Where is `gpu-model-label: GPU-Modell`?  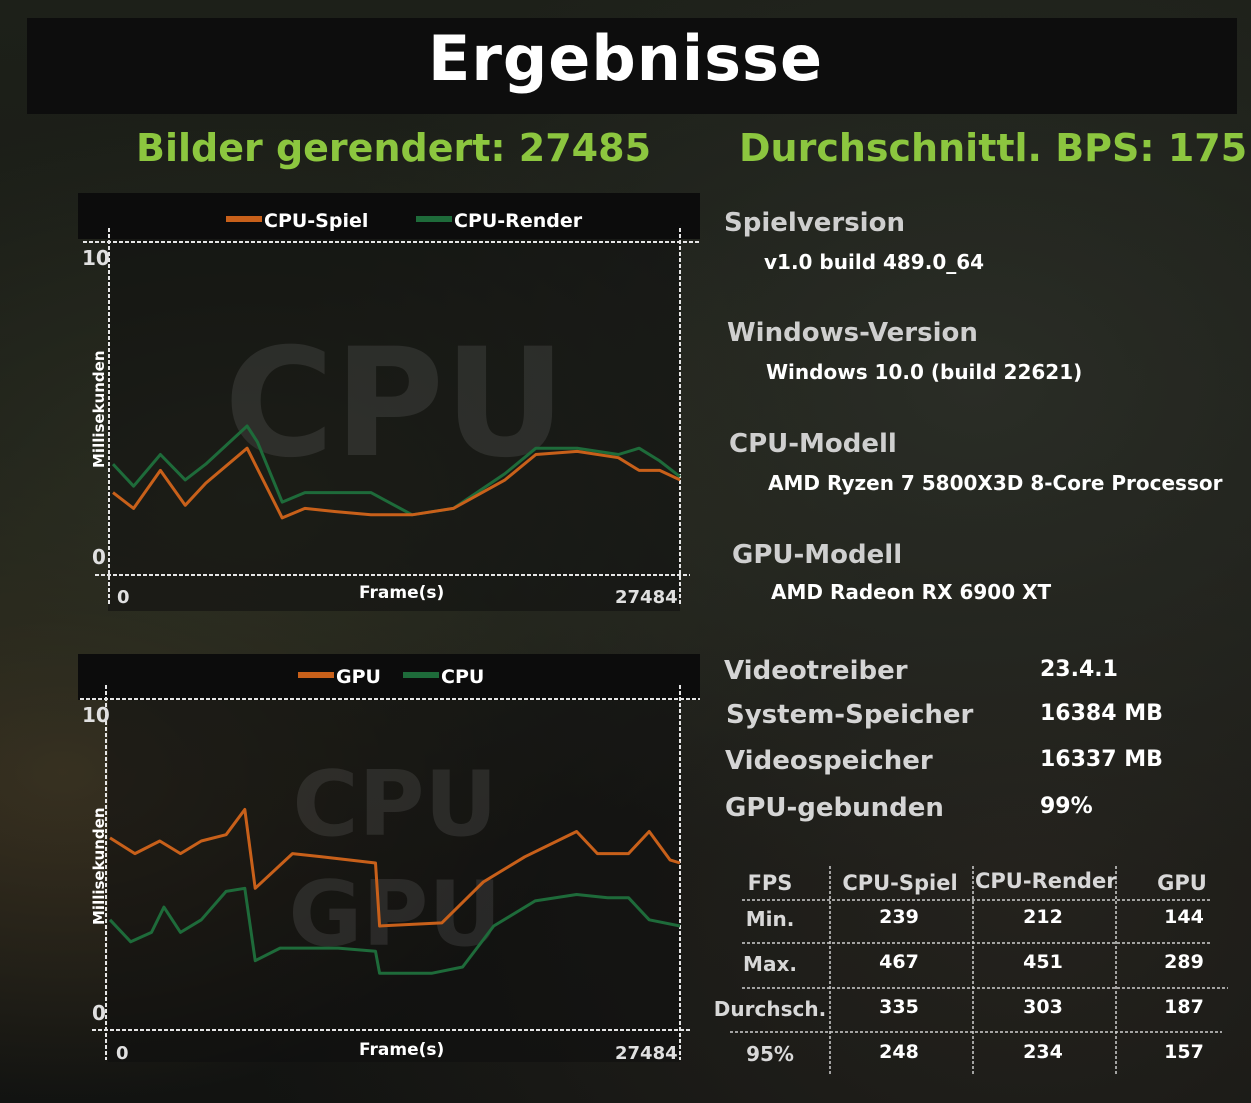
gpu-model-label: GPU-Modell is located at coordinates (817, 555).